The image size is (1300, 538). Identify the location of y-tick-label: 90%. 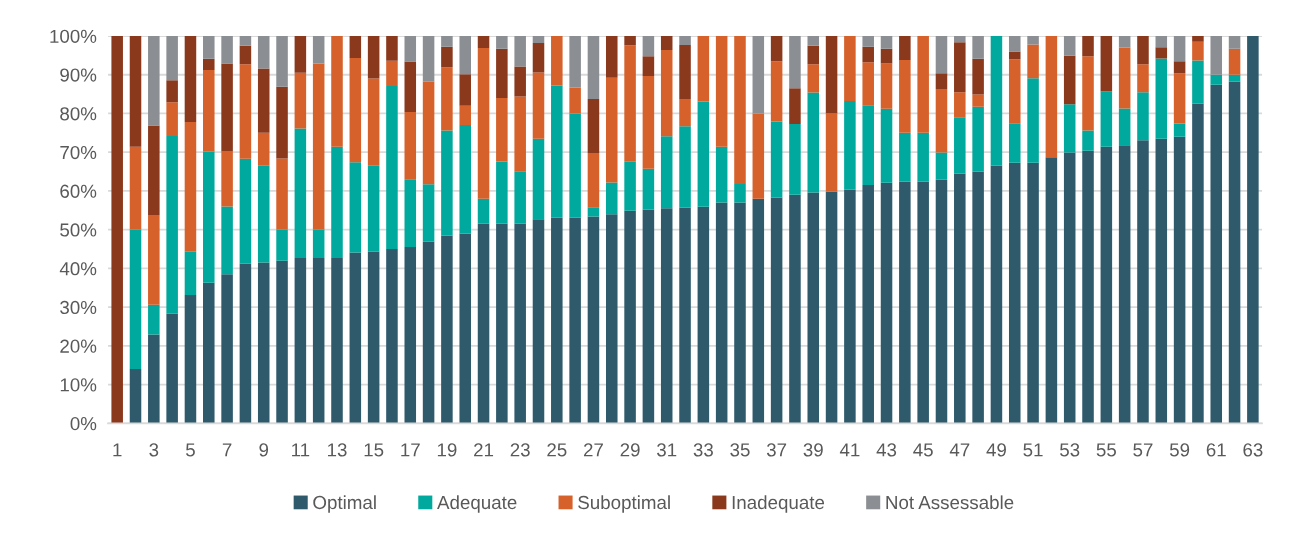
(78, 75).